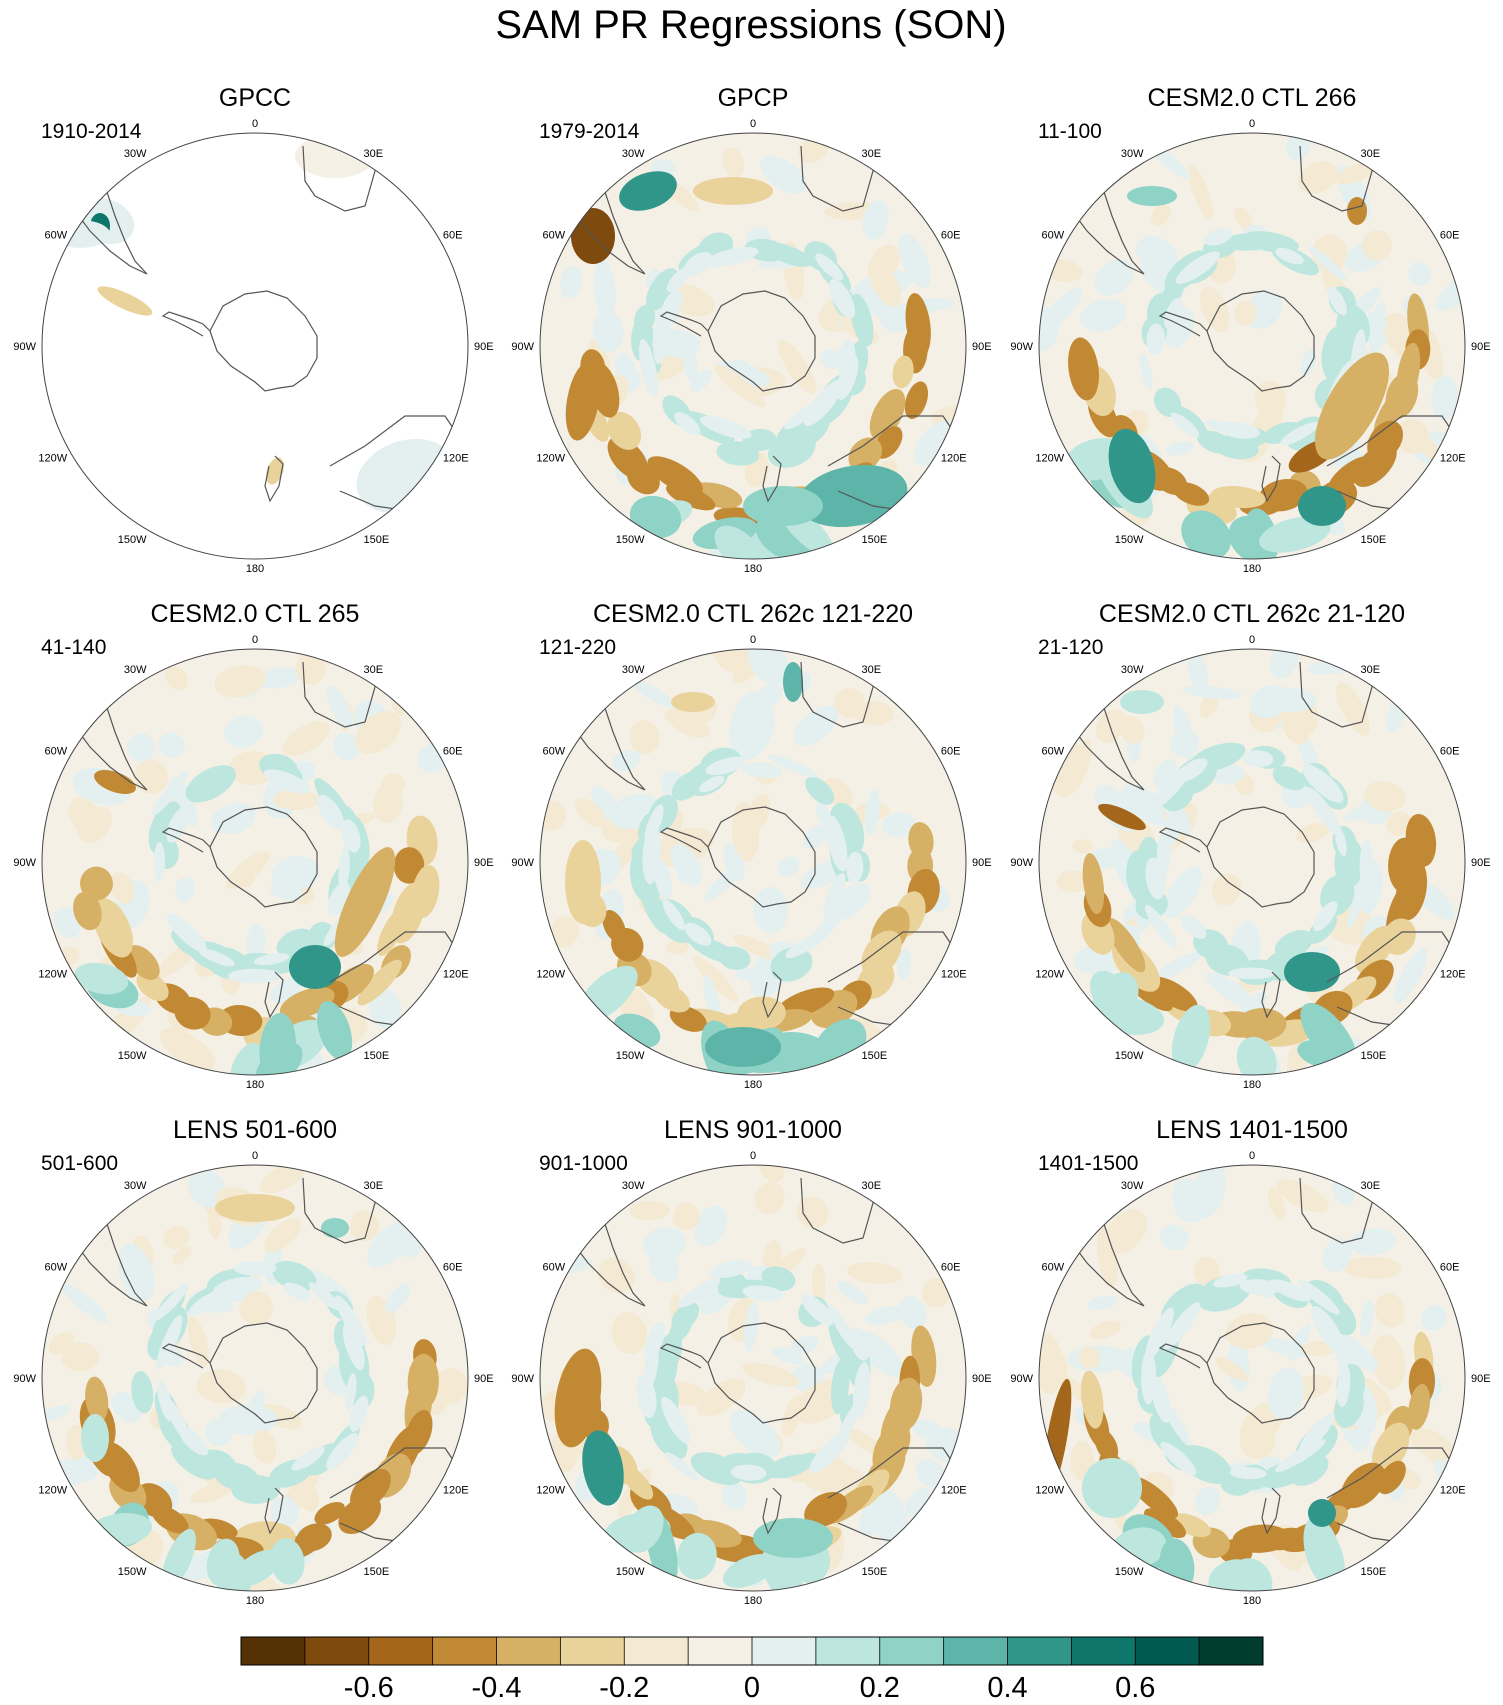 The height and width of the screenshot is (1705, 1503). What do you see at coordinates (79, 1163) in the screenshot?
I see `panel-period-label: 501-600` at bounding box center [79, 1163].